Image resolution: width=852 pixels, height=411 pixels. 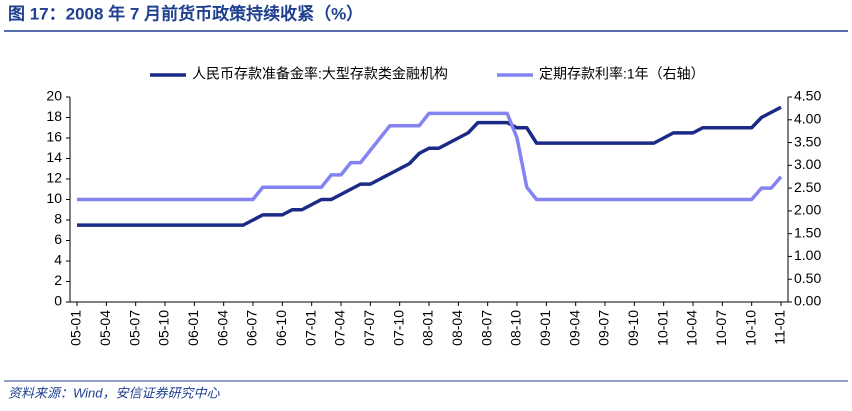 What do you see at coordinates (807, 141) in the screenshot?
I see `y2-tick-label: 3.50` at bounding box center [807, 141].